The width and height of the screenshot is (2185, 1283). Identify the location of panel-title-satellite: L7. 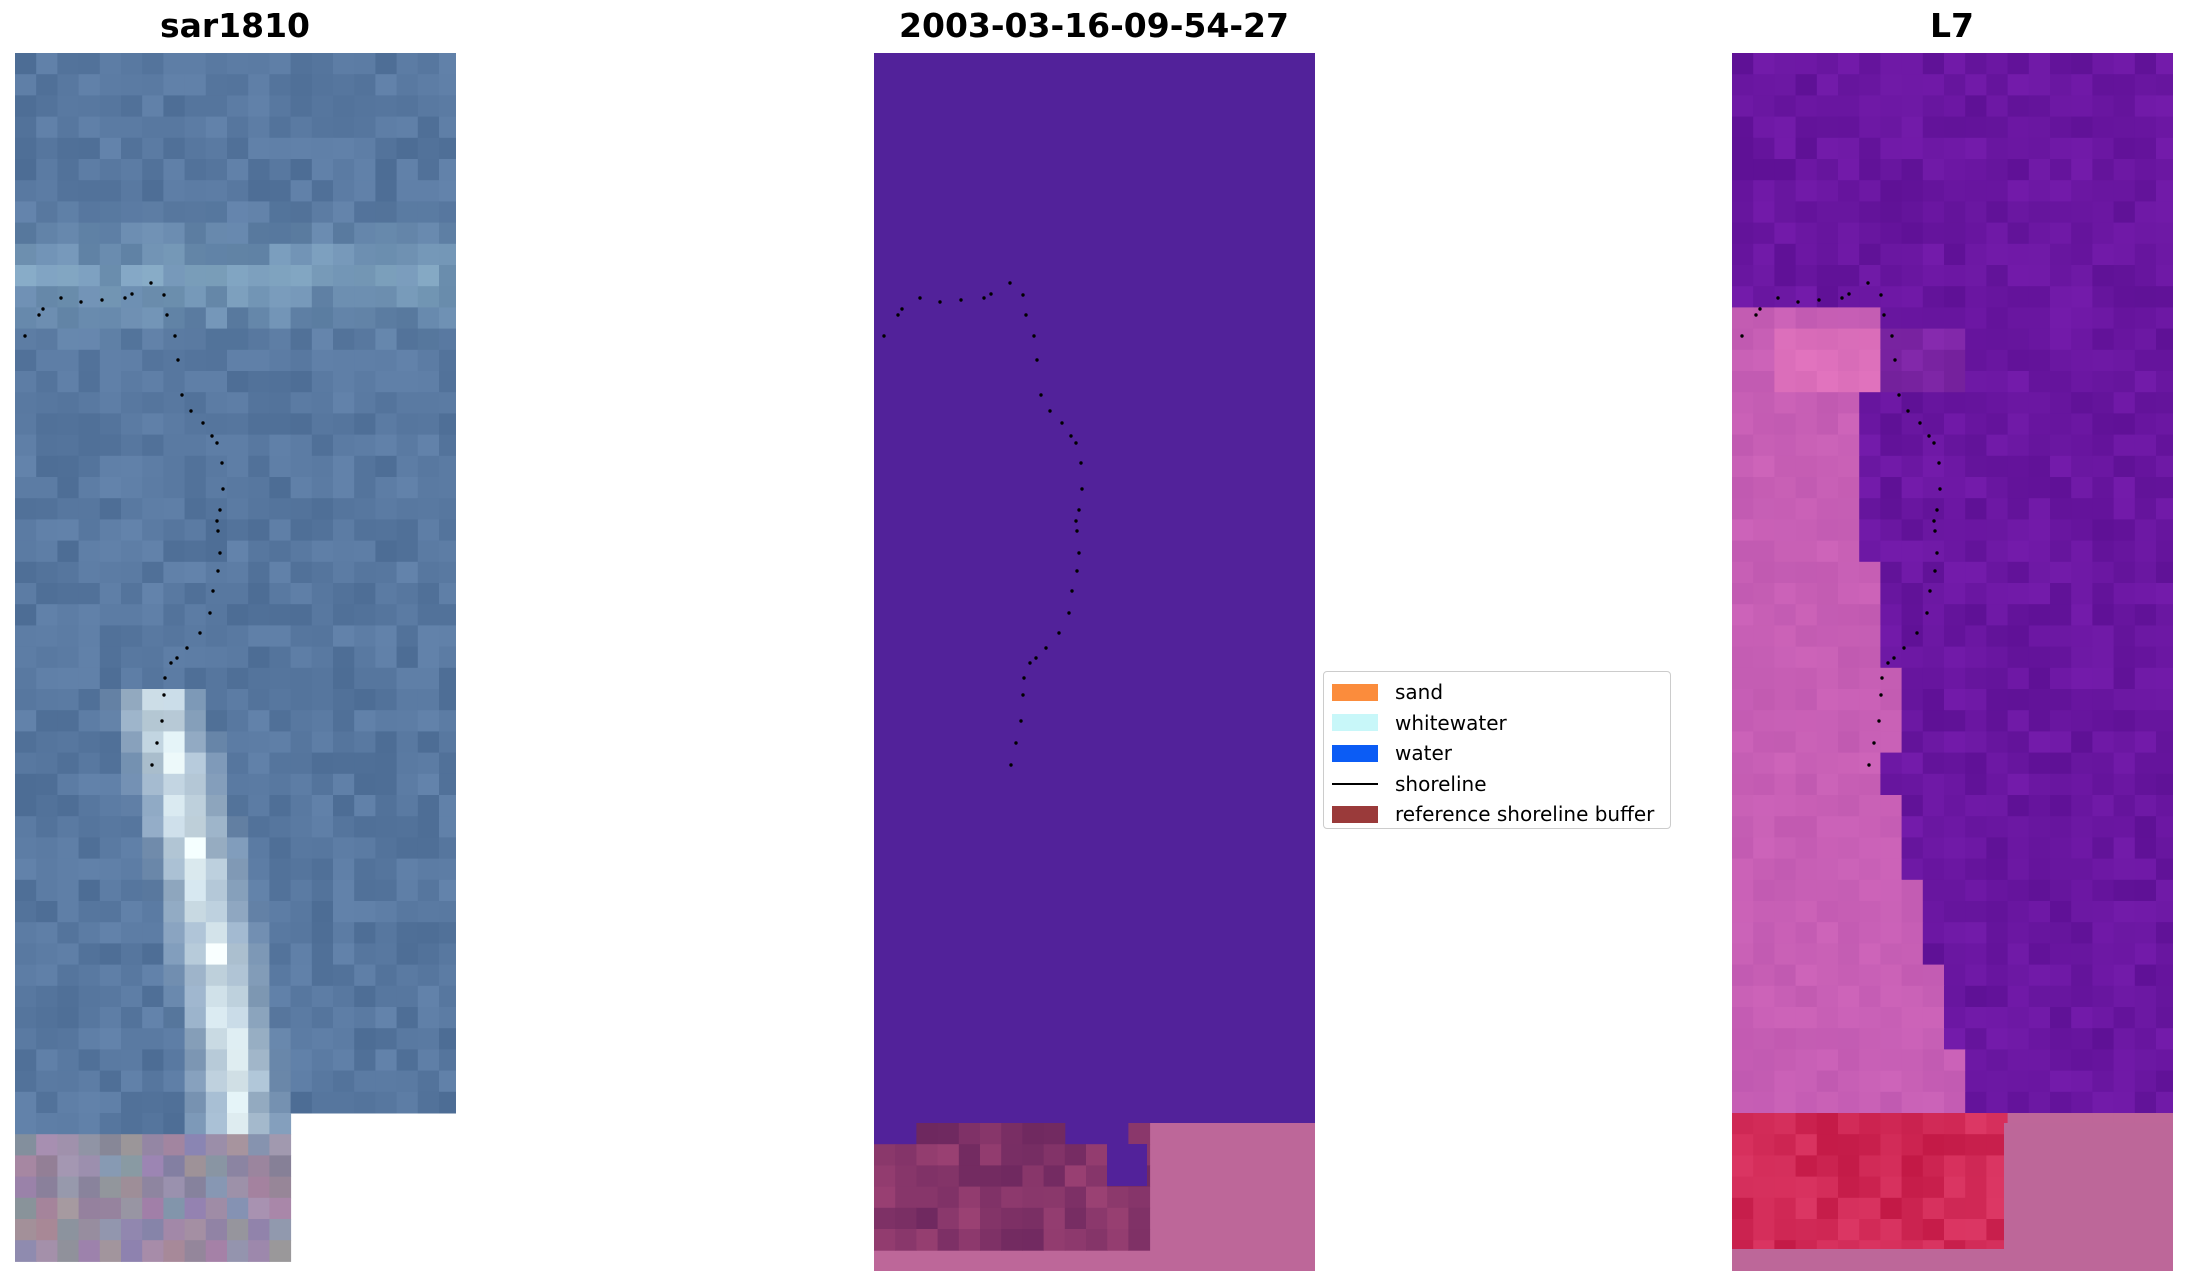
(1952, 25).